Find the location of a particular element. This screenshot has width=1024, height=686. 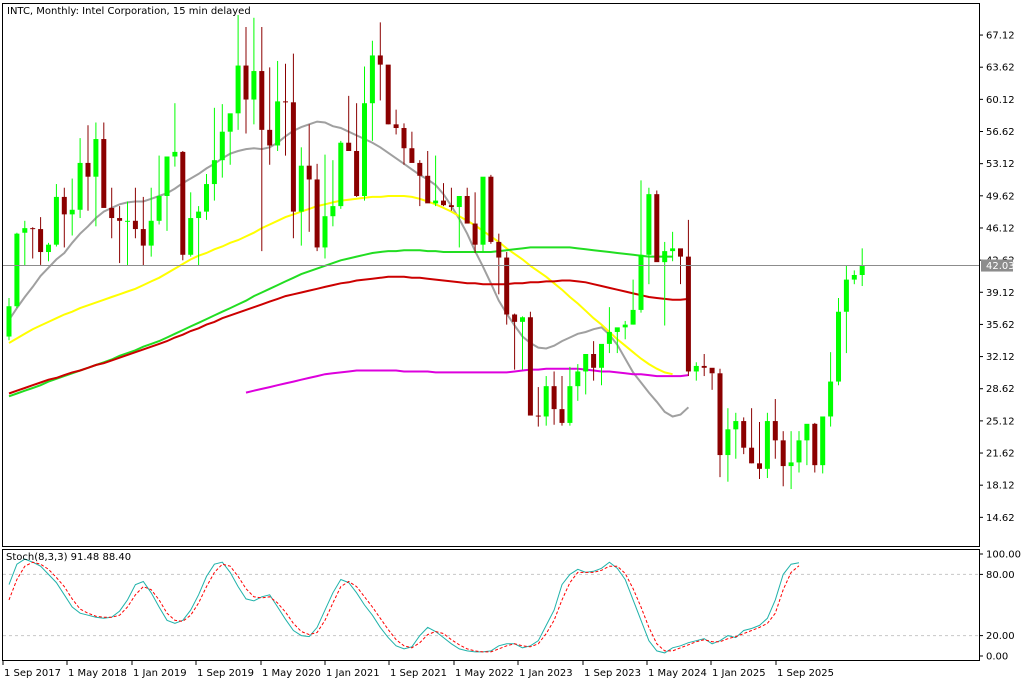

stochastic-tick-label: 20.00 is located at coordinates (1000, 636).